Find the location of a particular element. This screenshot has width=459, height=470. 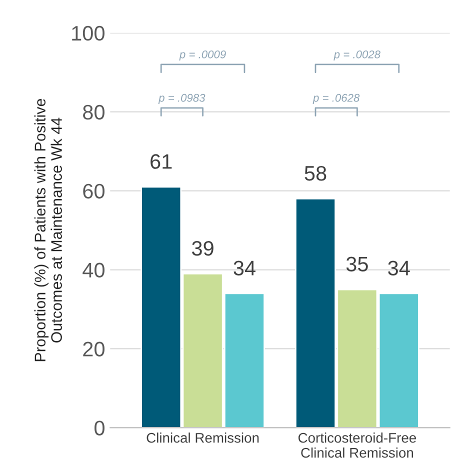

y-tick-label: 40 is located at coordinates (93, 270).